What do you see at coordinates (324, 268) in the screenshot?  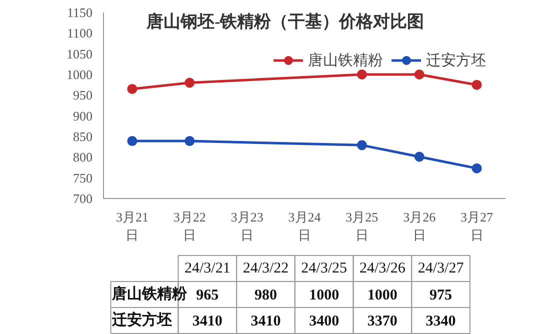 I see `x-tick-label: 24/3/25` at bounding box center [324, 268].